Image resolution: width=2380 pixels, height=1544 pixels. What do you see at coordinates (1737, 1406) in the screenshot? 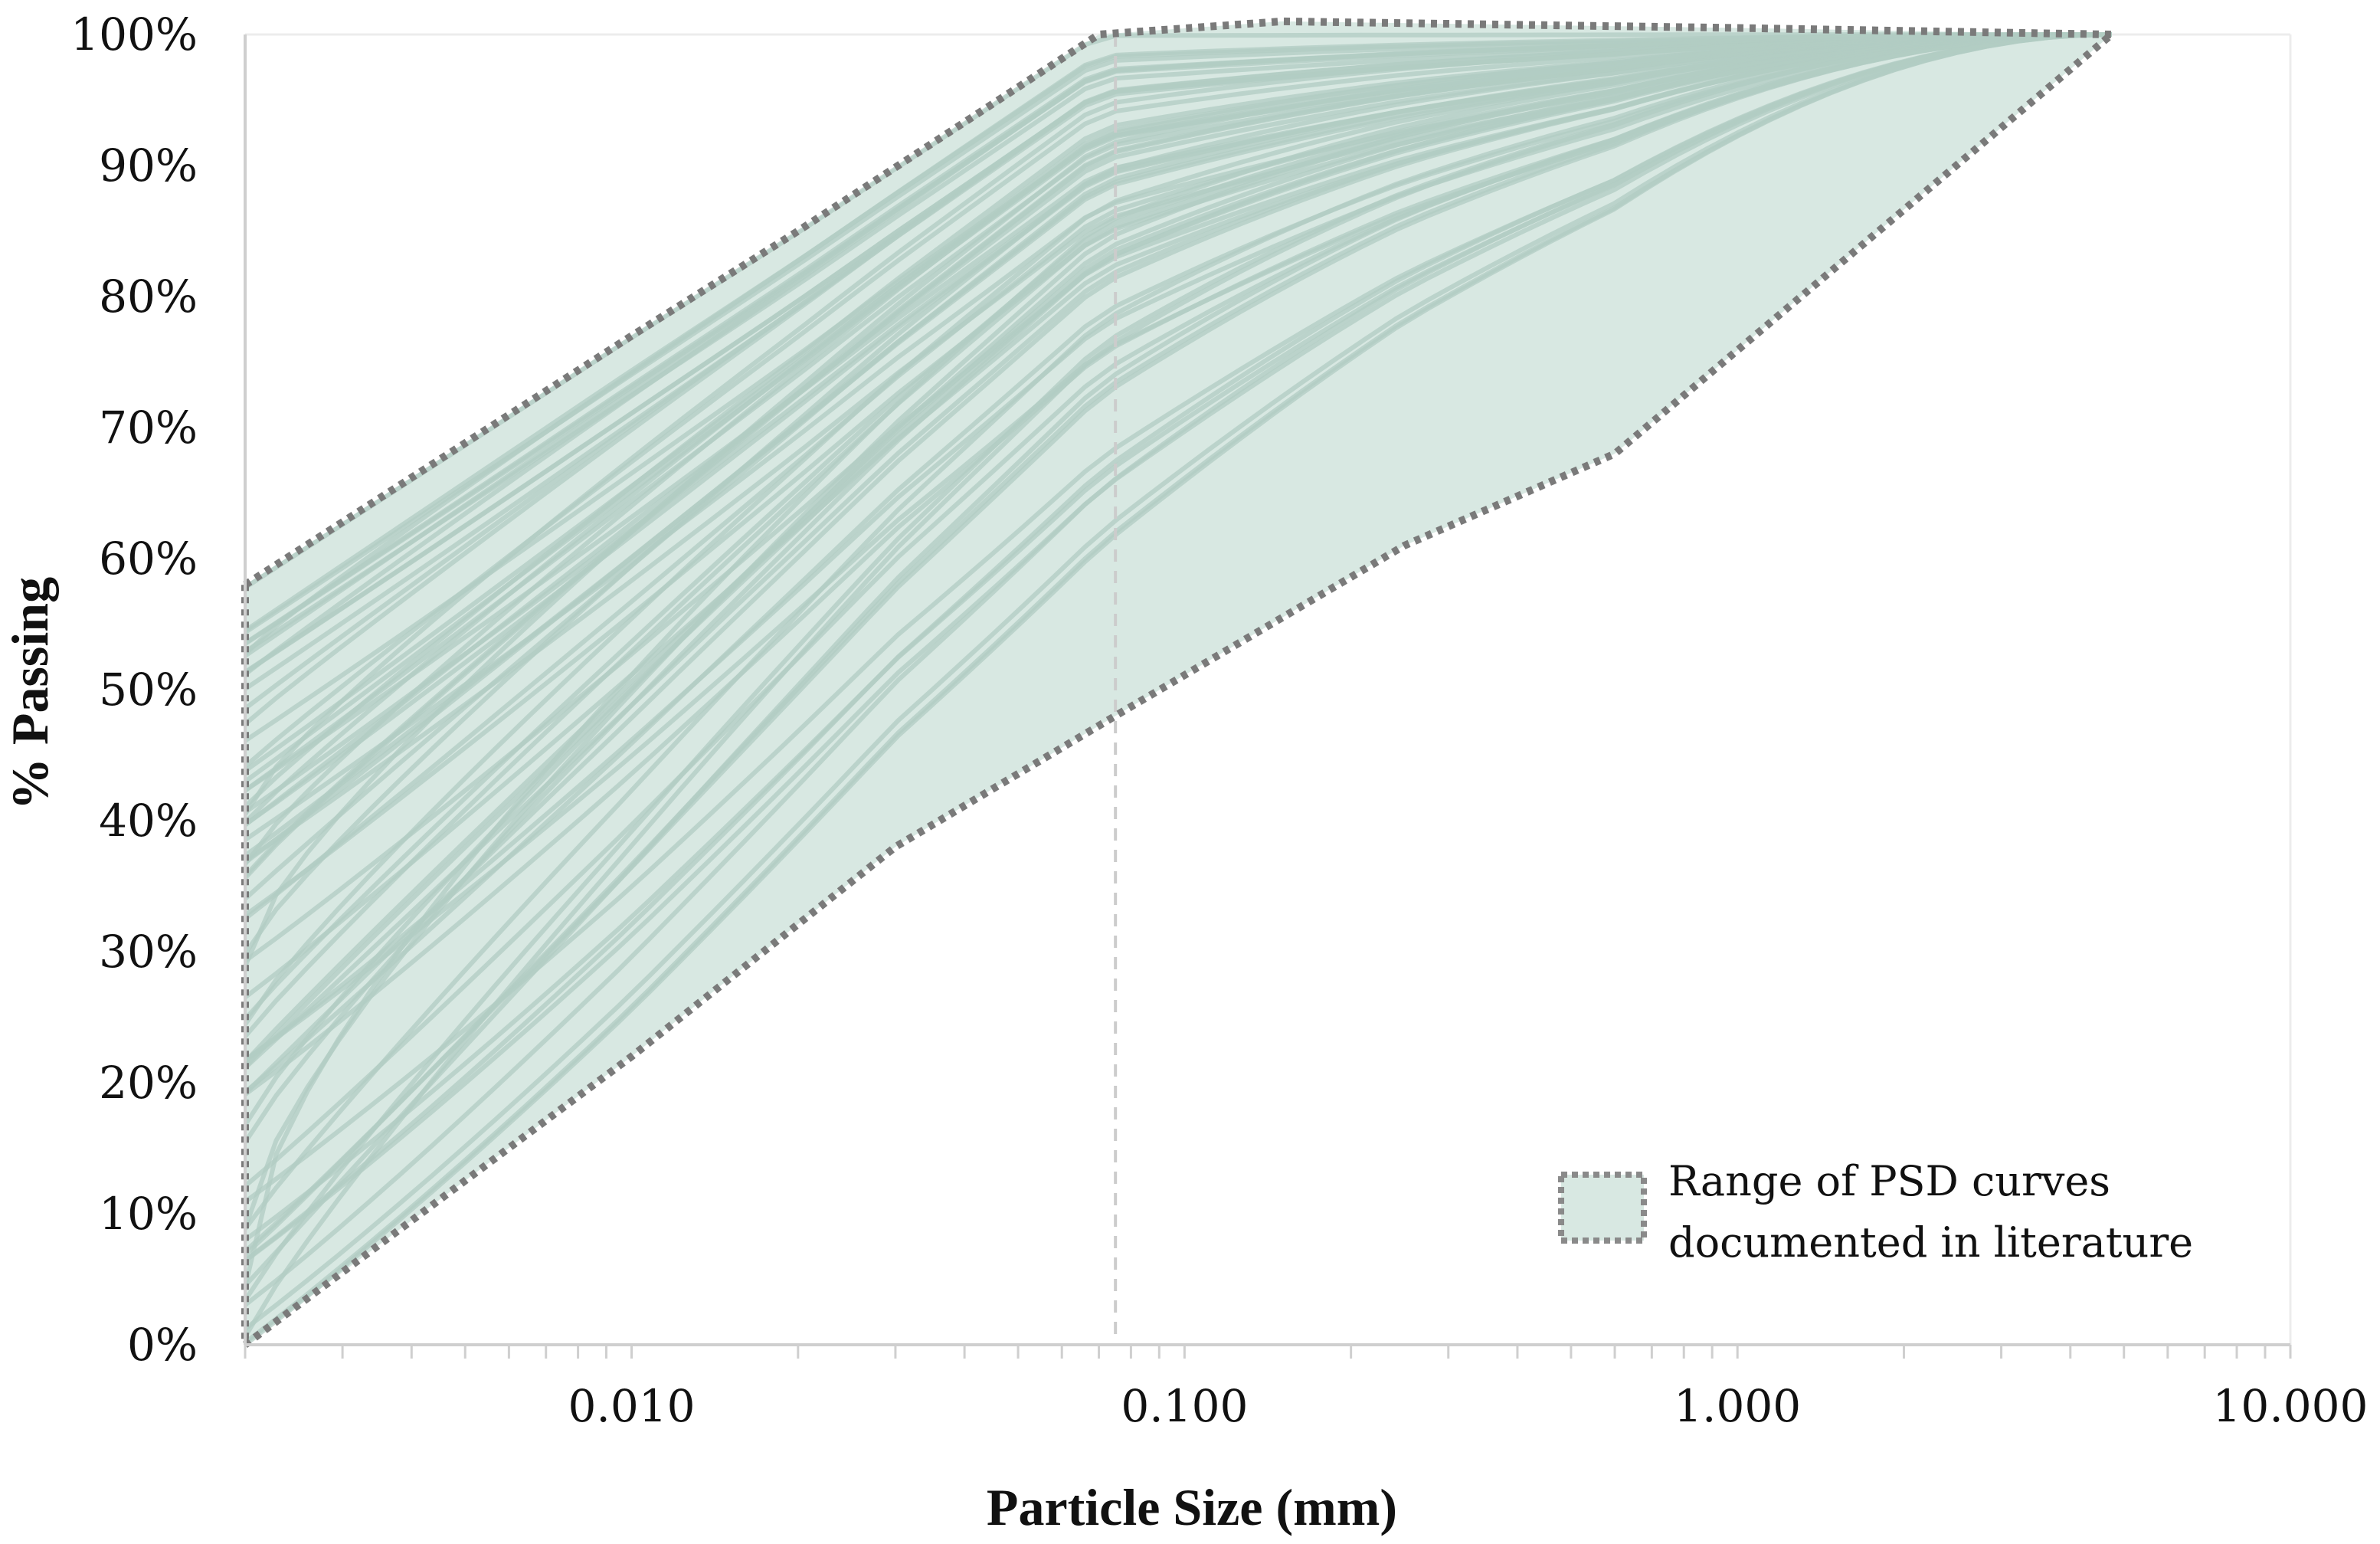
I see `x-tick-label: 1.000` at bounding box center [1737, 1406].